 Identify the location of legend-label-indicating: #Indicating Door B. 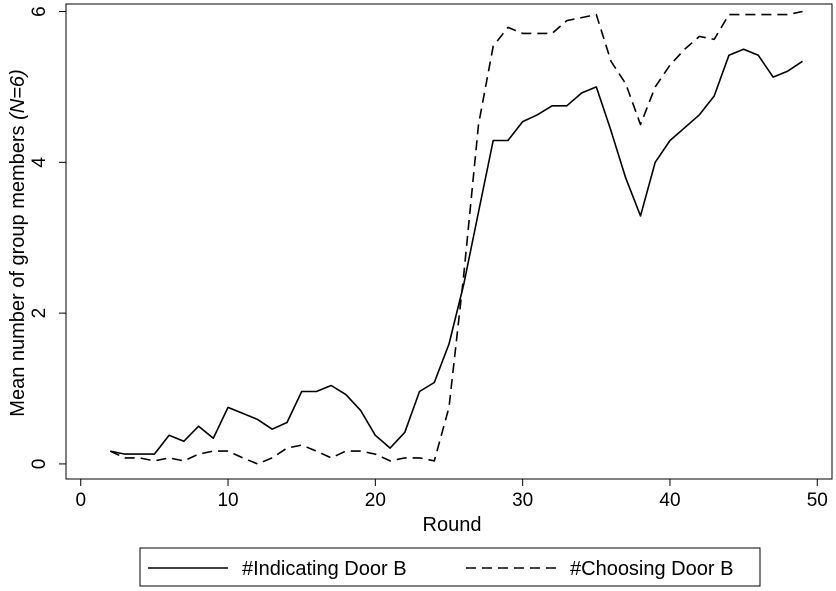
(324, 569).